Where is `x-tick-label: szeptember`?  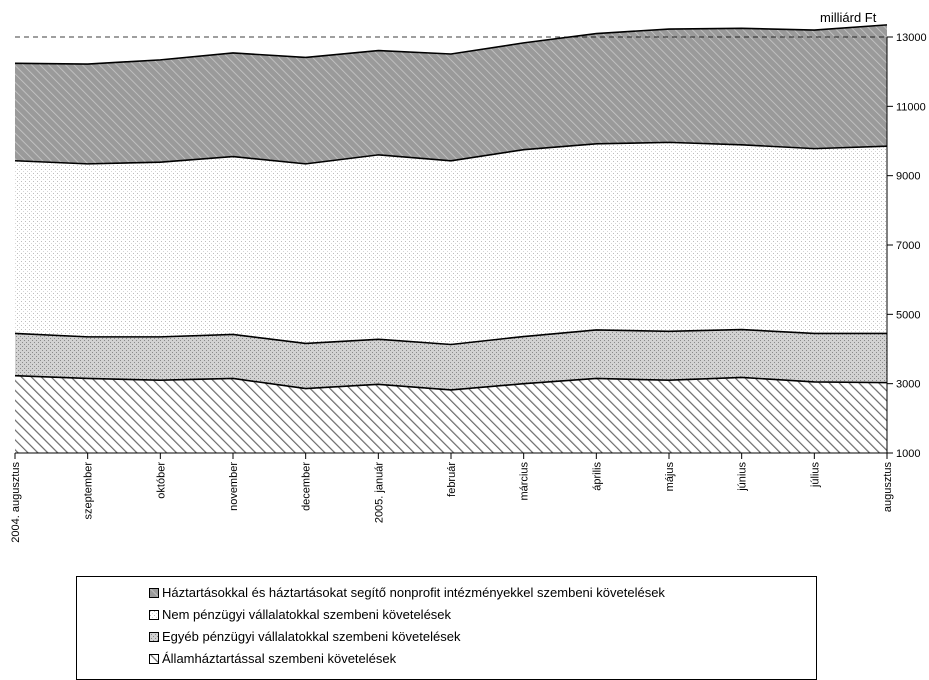
x-tick-label: szeptember is located at coordinates (89, 491).